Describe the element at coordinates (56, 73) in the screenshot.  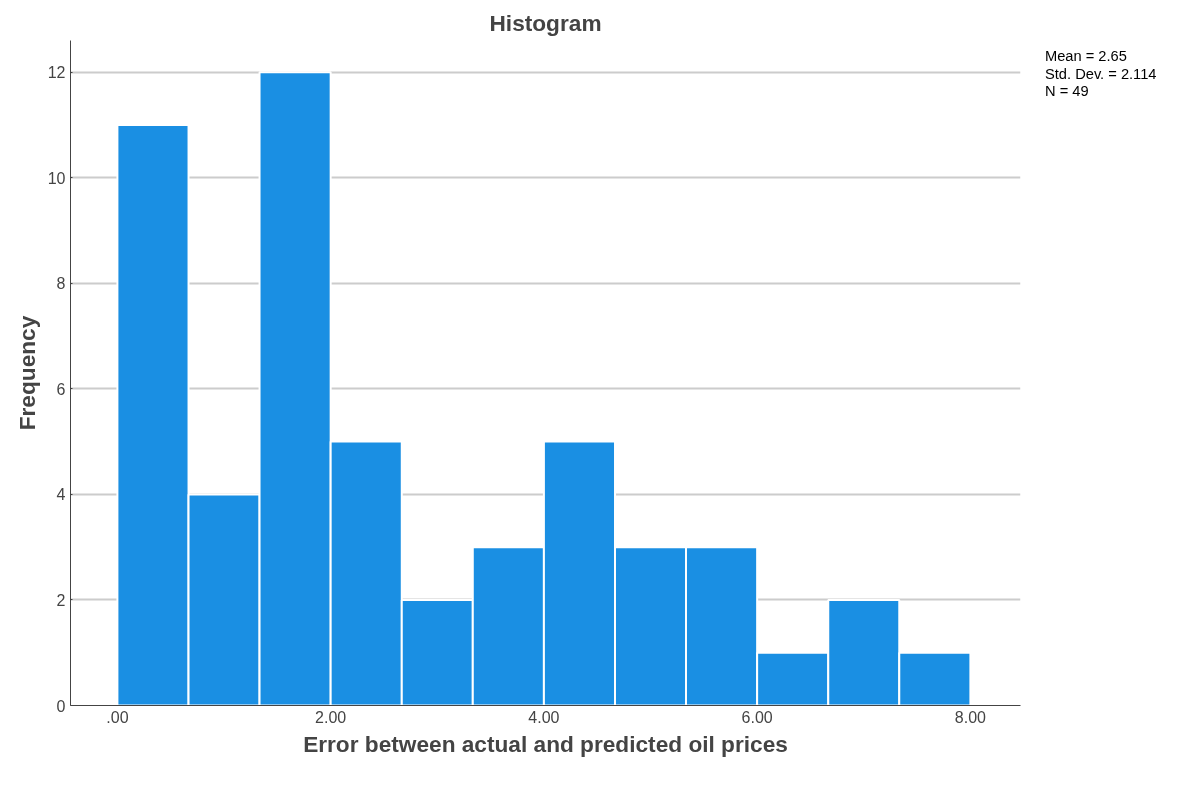
I see `y-tick-label: 12` at that location.